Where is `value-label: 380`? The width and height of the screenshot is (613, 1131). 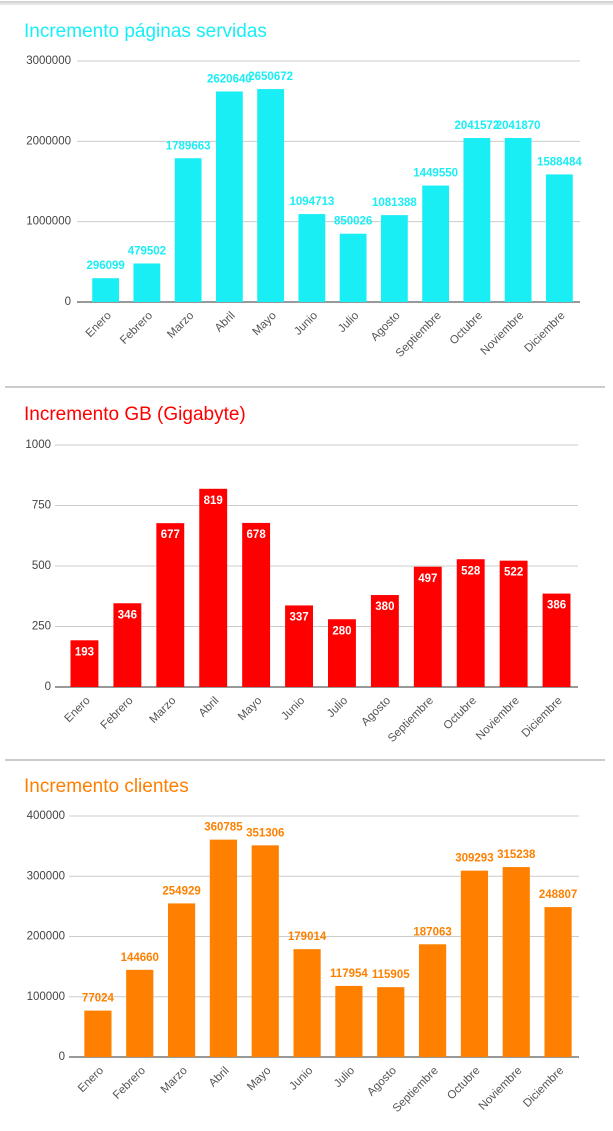 value-label: 380 is located at coordinates (384, 607).